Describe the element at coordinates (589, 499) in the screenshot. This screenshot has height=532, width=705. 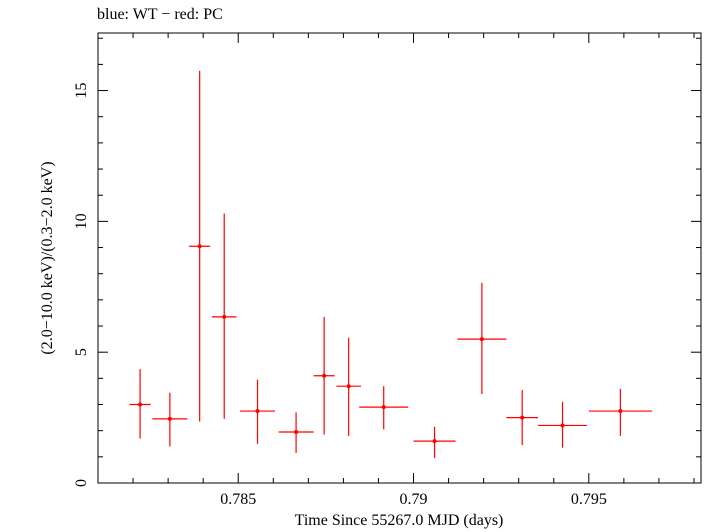
I see `x-tick-label: 0.795` at that location.